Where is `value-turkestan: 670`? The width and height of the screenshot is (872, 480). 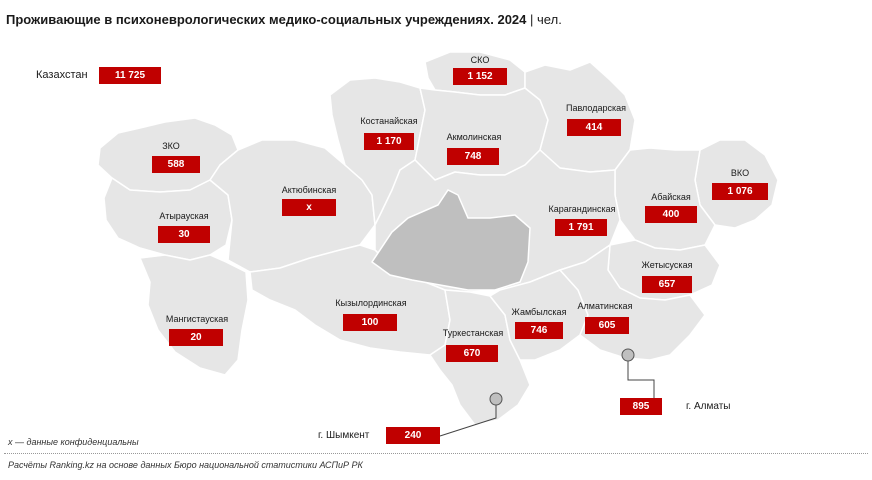 value-turkestan: 670 is located at coordinates (472, 353).